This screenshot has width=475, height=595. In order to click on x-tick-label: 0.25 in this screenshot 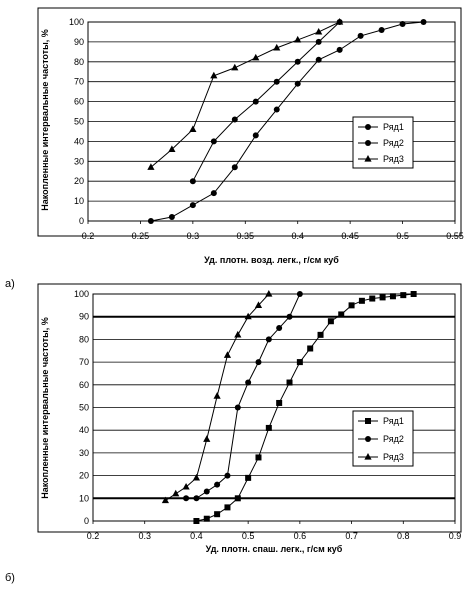, I will do `click(141, 236)`.